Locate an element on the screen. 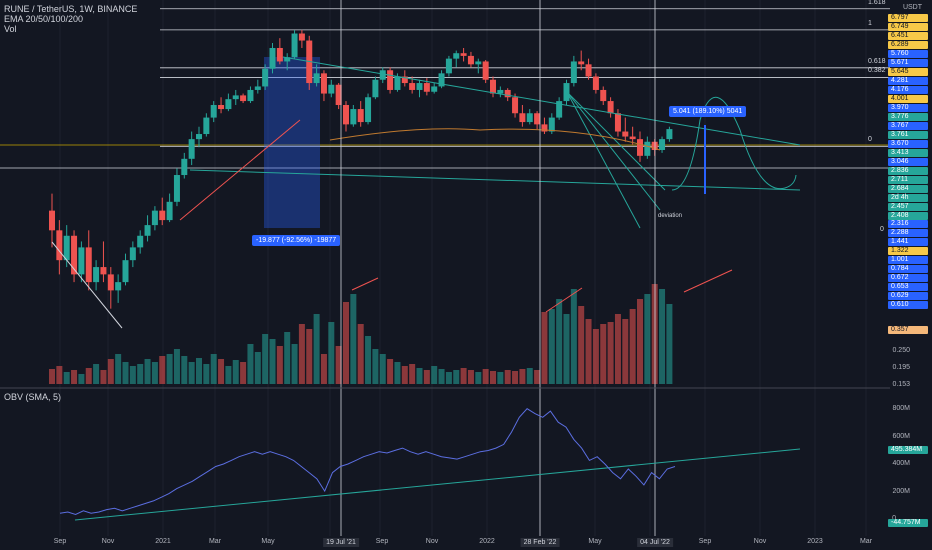 This screenshot has width=932, height=550. fib-ratio-label: 0 is located at coordinates (870, 140).